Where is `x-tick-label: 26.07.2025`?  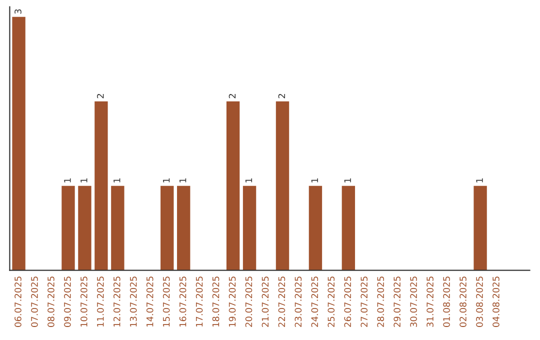
x-tick-label: 26.07.2025 is located at coordinates (348, 301).